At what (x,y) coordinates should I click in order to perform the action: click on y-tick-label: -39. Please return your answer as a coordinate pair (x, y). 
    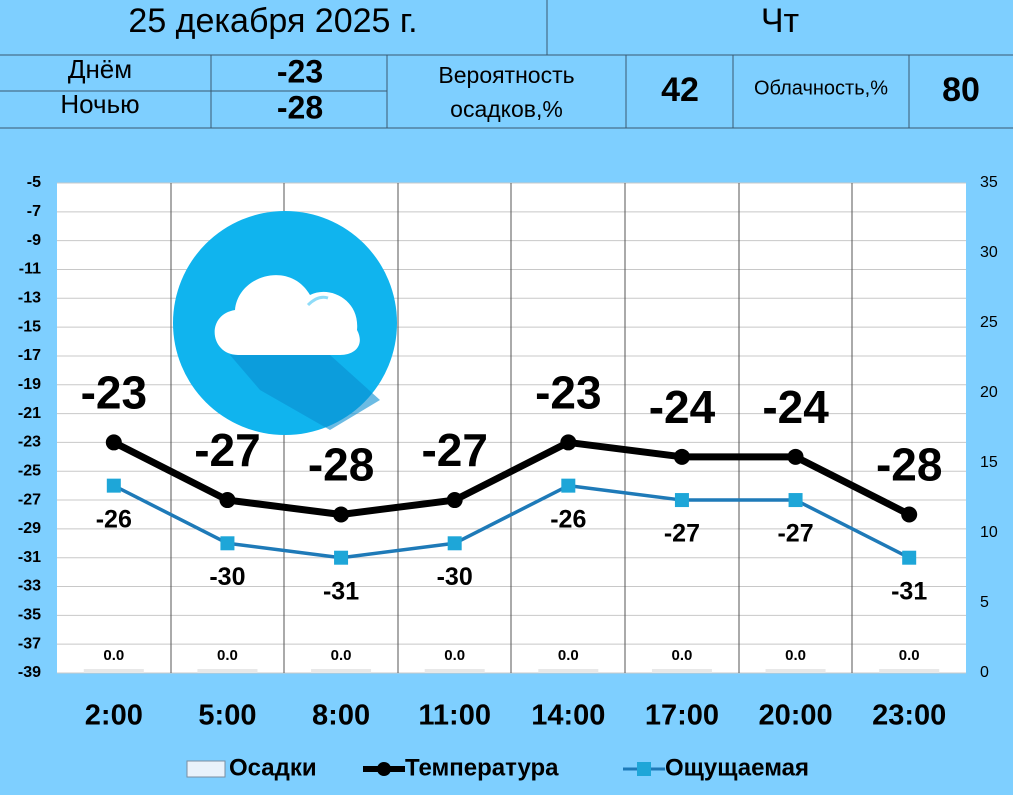
    Looking at the image, I should click on (29, 672).